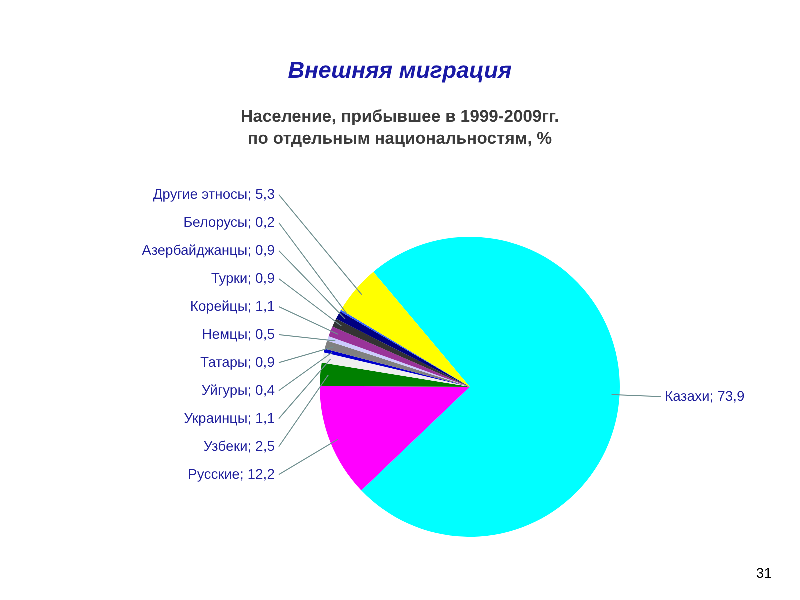 Image resolution: width=800 pixels, height=600 pixels. Describe the element at coordinates (214, 194) in the screenshot. I see `slice-label: Другие этносы; 5,3` at that location.